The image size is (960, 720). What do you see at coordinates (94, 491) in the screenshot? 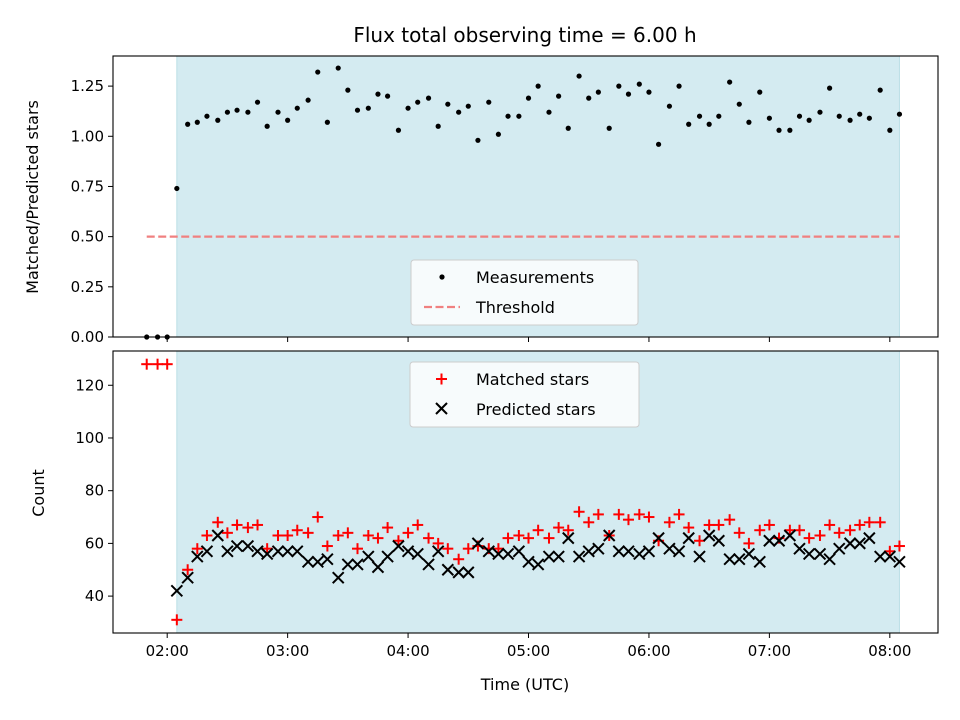
I see `y-tick-label: 80` at bounding box center [94, 491].